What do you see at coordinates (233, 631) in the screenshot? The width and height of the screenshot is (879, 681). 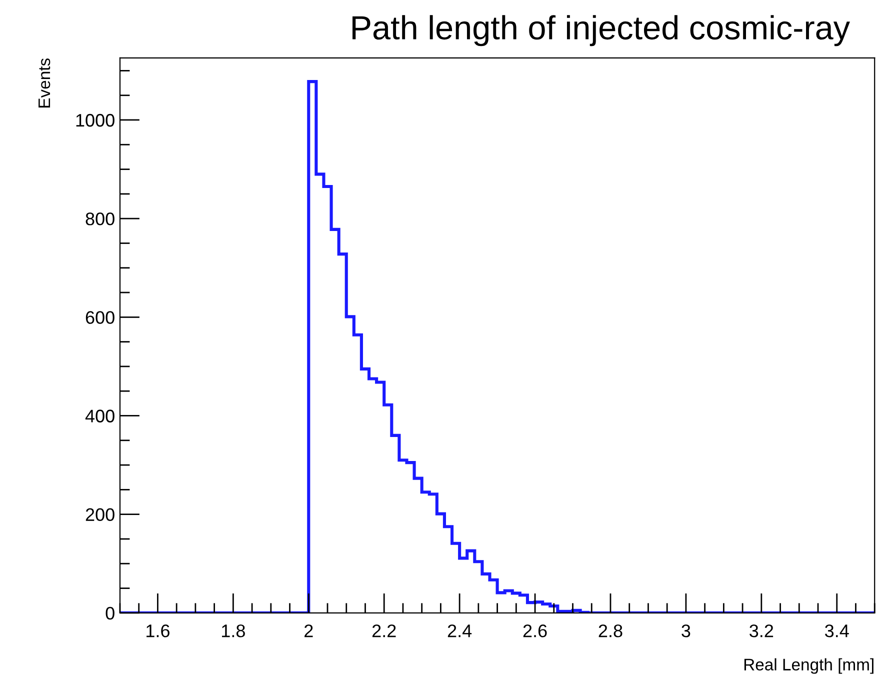 I see `x-tick-label: 1.8` at bounding box center [233, 631].